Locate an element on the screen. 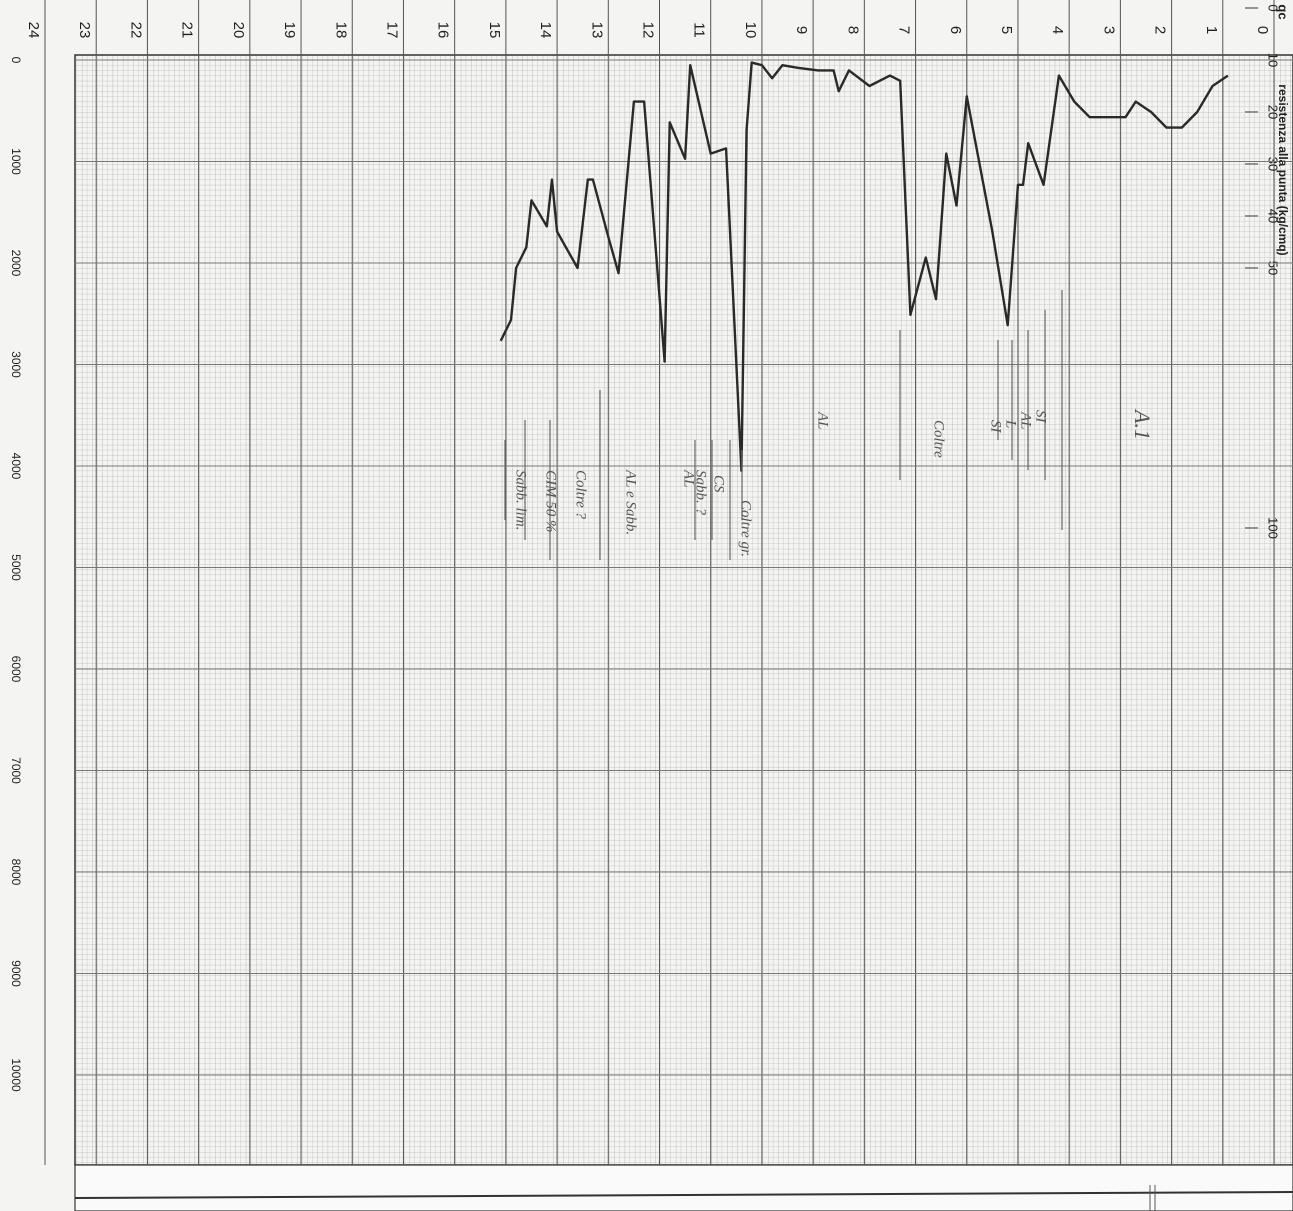 The width and height of the screenshot is (1293, 1211). handwritten-note: CS is located at coordinates (719, 484).